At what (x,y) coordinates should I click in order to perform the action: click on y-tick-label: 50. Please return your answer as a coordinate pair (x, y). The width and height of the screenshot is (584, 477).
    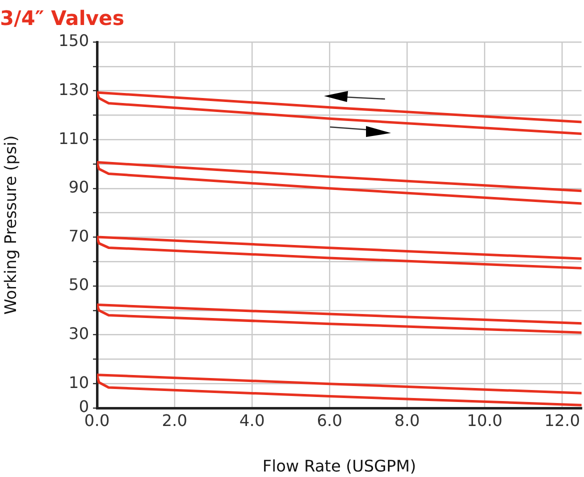
    Looking at the image, I should click on (78, 284).